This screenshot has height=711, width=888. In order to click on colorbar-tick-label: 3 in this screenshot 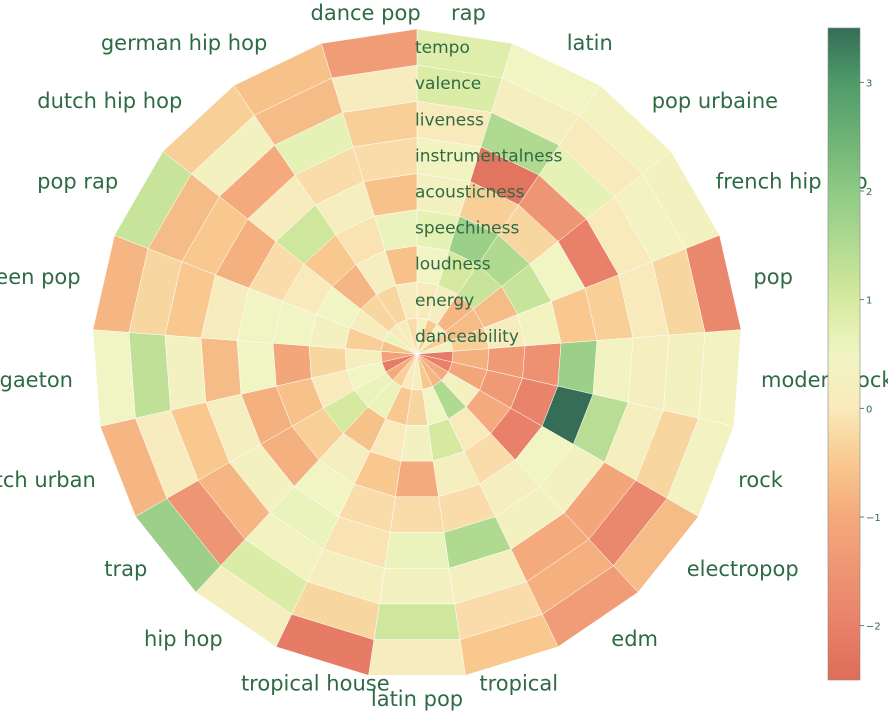, I will do `click(869, 83)`.